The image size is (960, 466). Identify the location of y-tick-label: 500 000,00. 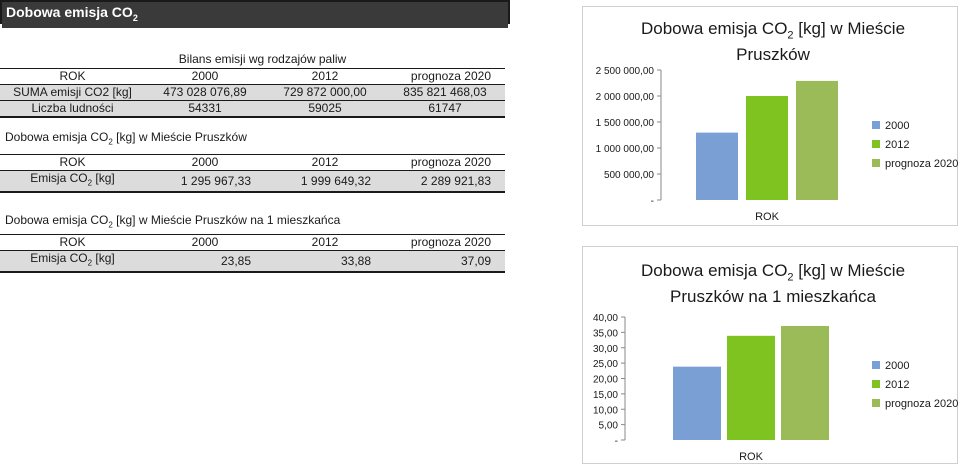
(629, 175).